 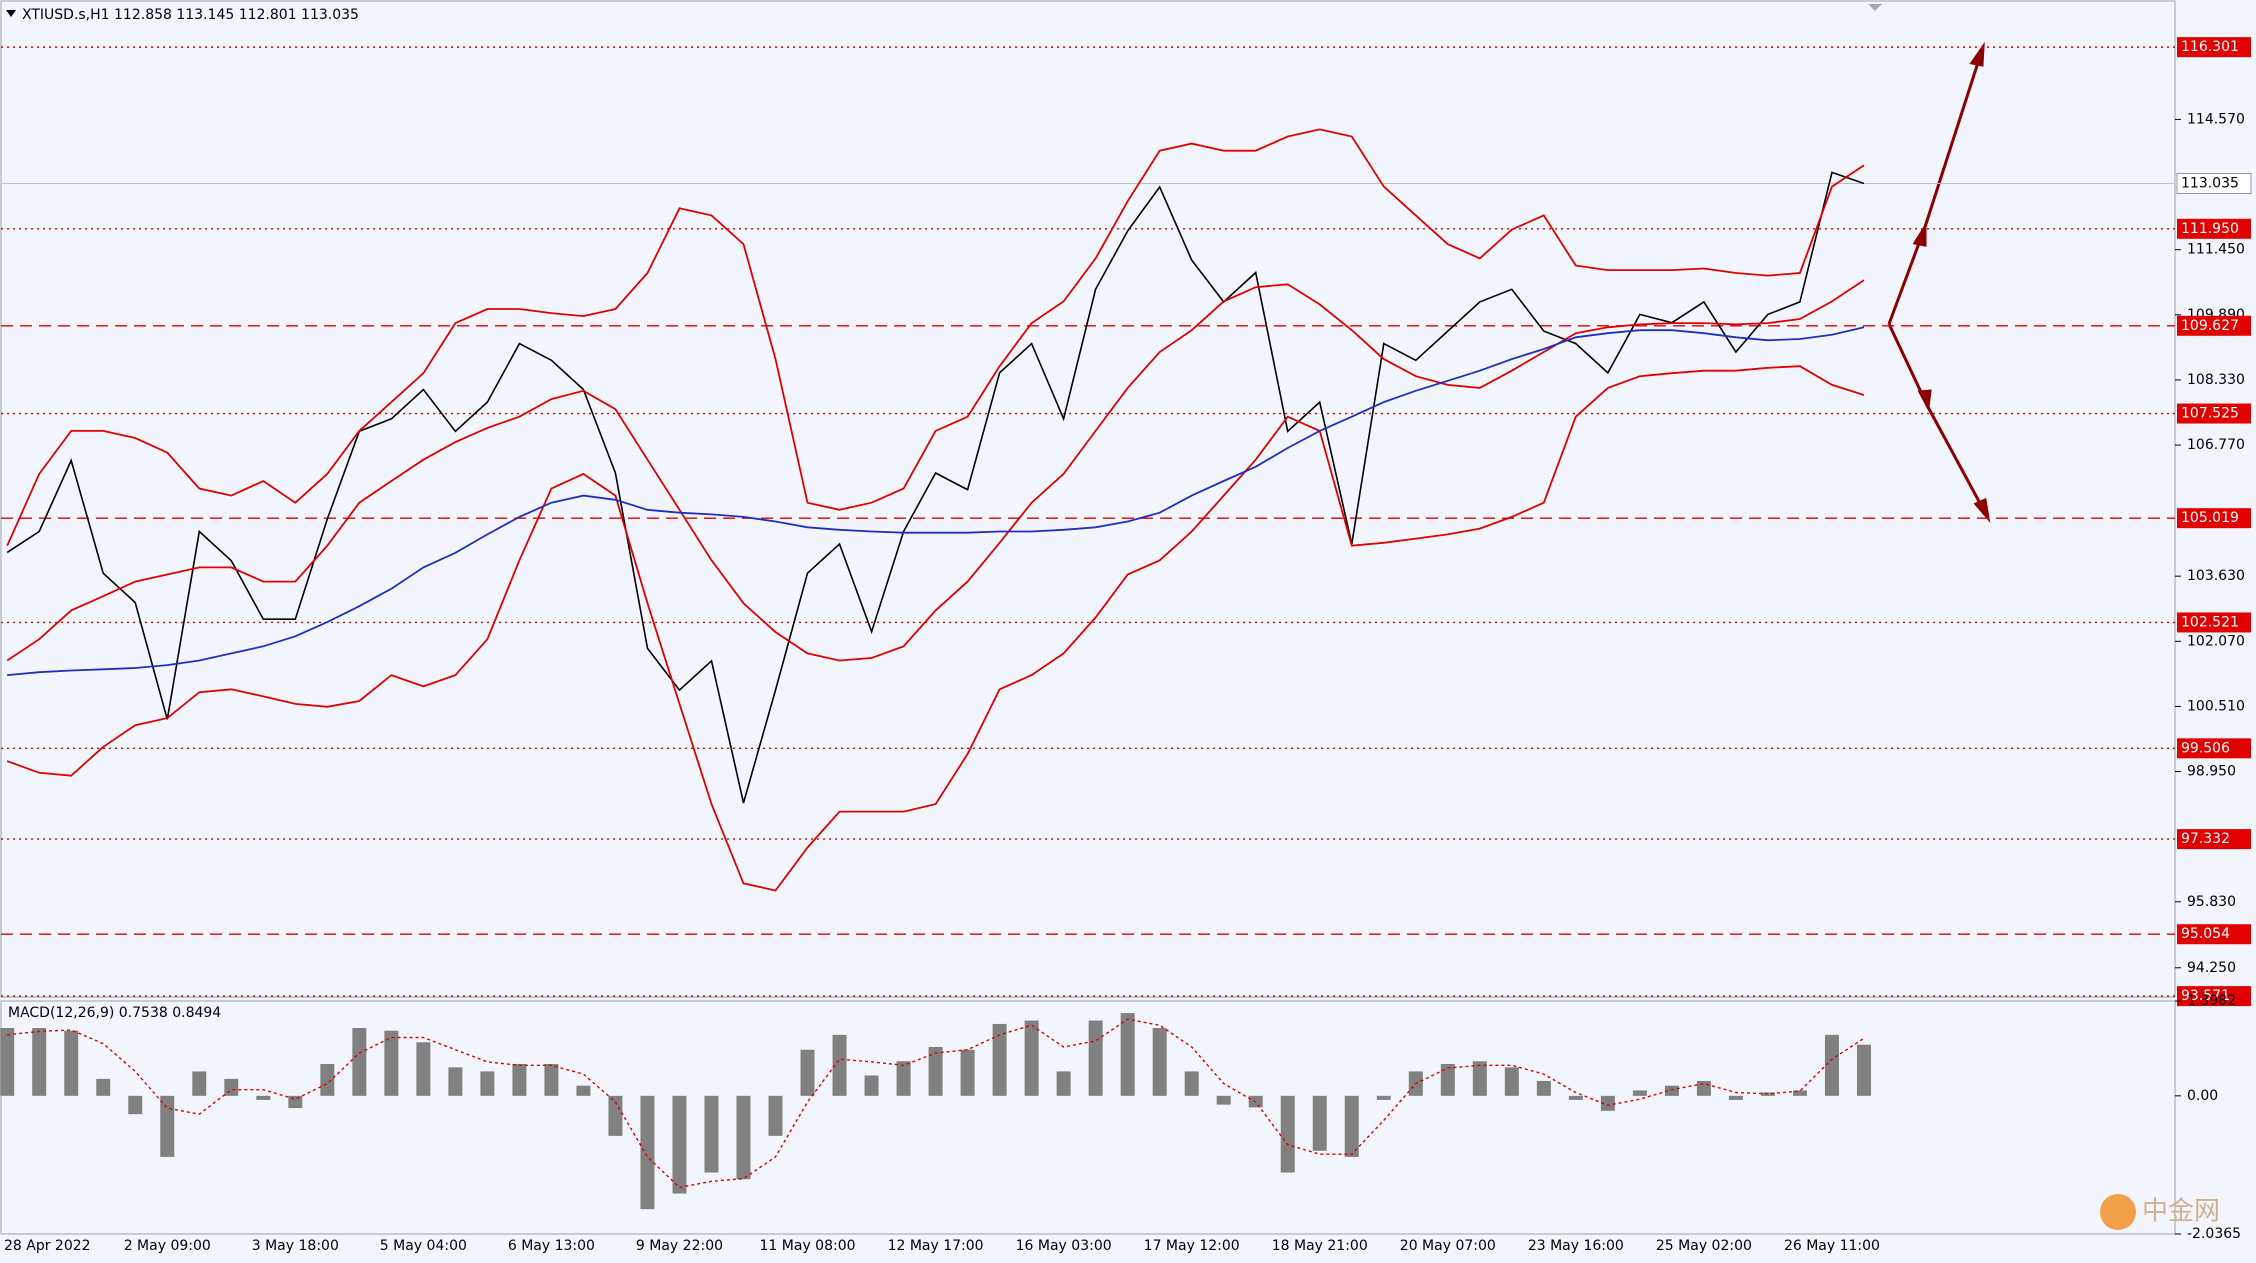 I want to click on x-tick-label: 17 May 12:00, so click(x=1192, y=1246).